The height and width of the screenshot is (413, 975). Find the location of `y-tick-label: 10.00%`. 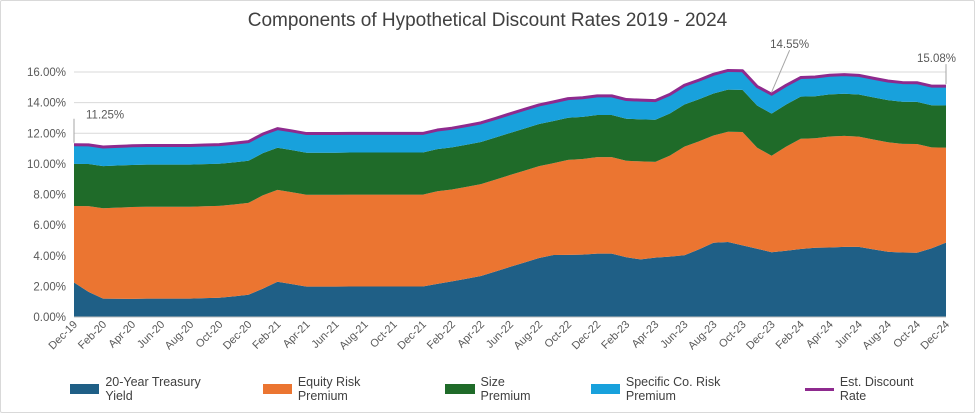

y-tick-label: 10.00% is located at coordinates (46, 165).